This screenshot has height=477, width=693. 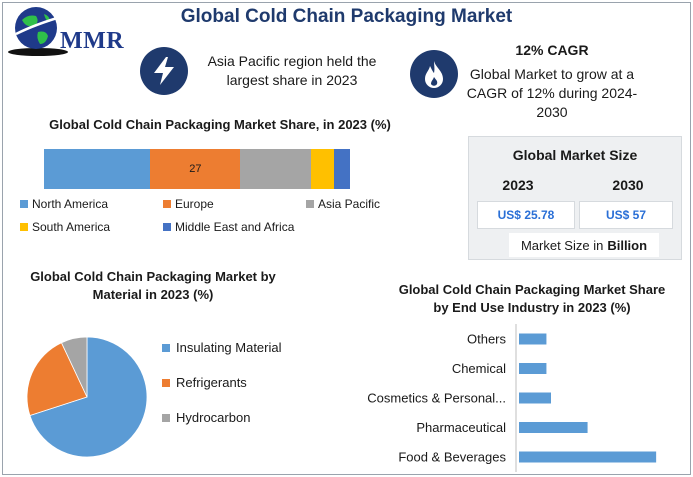 I want to click on market-size-2023-value: US$ 25.78, so click(x=526, y=215).